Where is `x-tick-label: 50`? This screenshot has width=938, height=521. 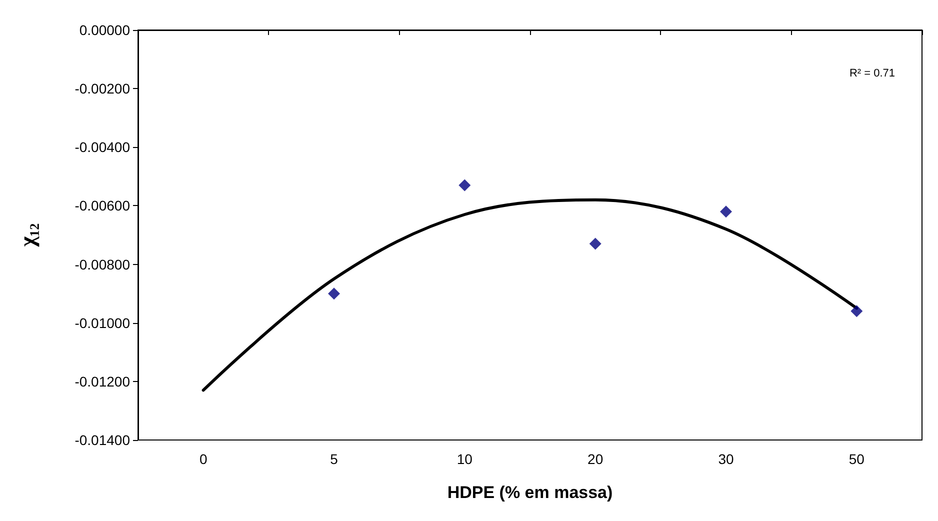 x-tick-label: 50 is located at coordinates (856, 459).